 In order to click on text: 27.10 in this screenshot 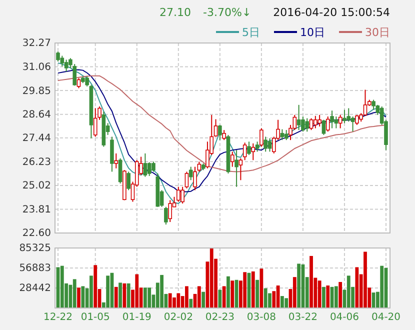, I will do `click(176, 12)`.